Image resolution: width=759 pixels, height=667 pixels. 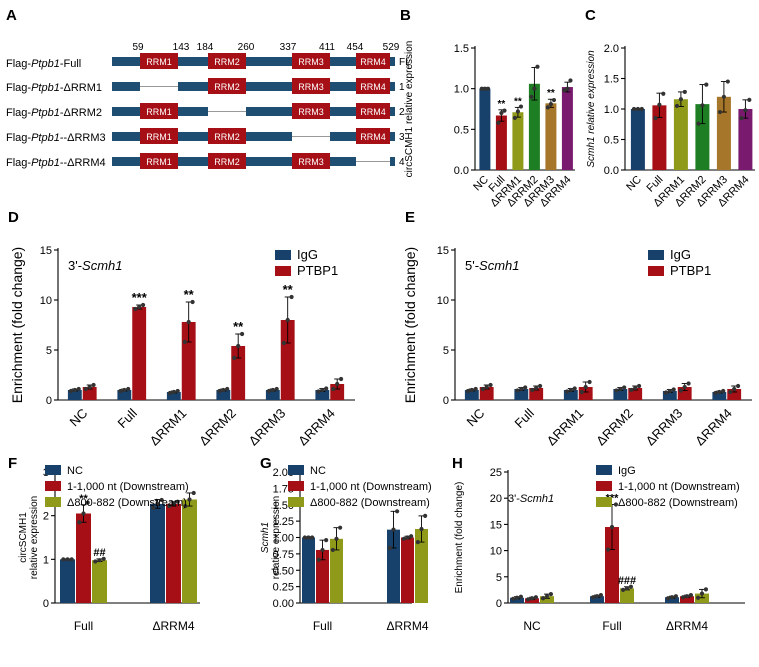 I want to click on y-tick-label: 10, so click(x=443, y=301).